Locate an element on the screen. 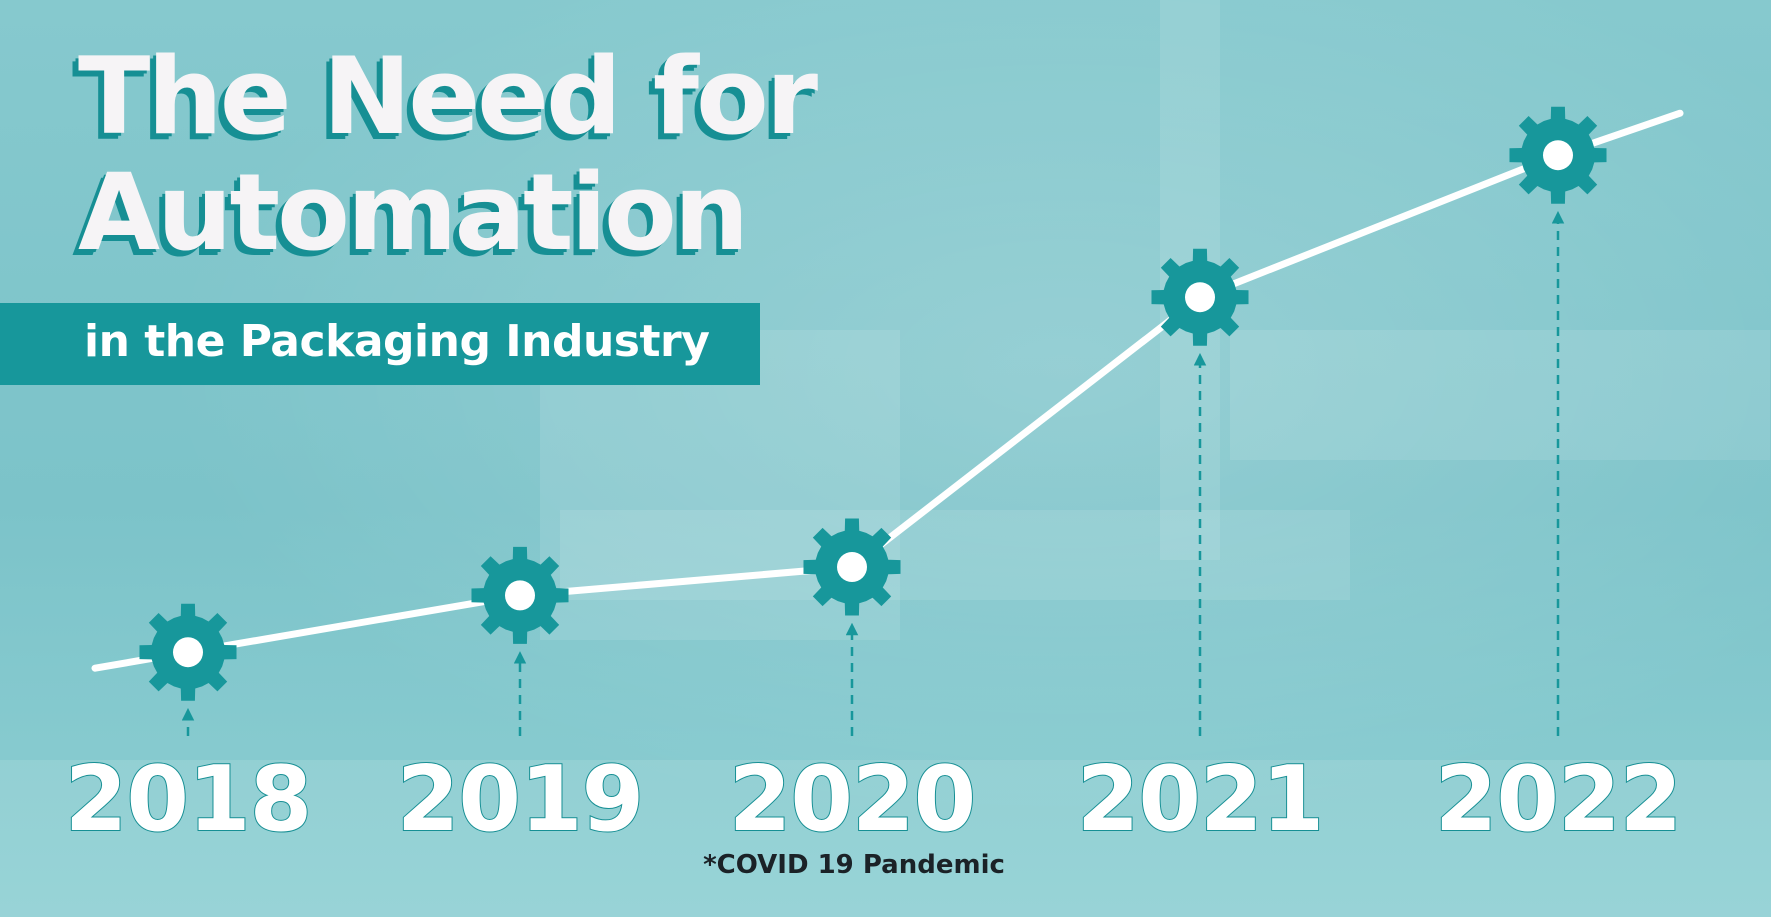  subtitle-band is located at coordinates (380, 344).